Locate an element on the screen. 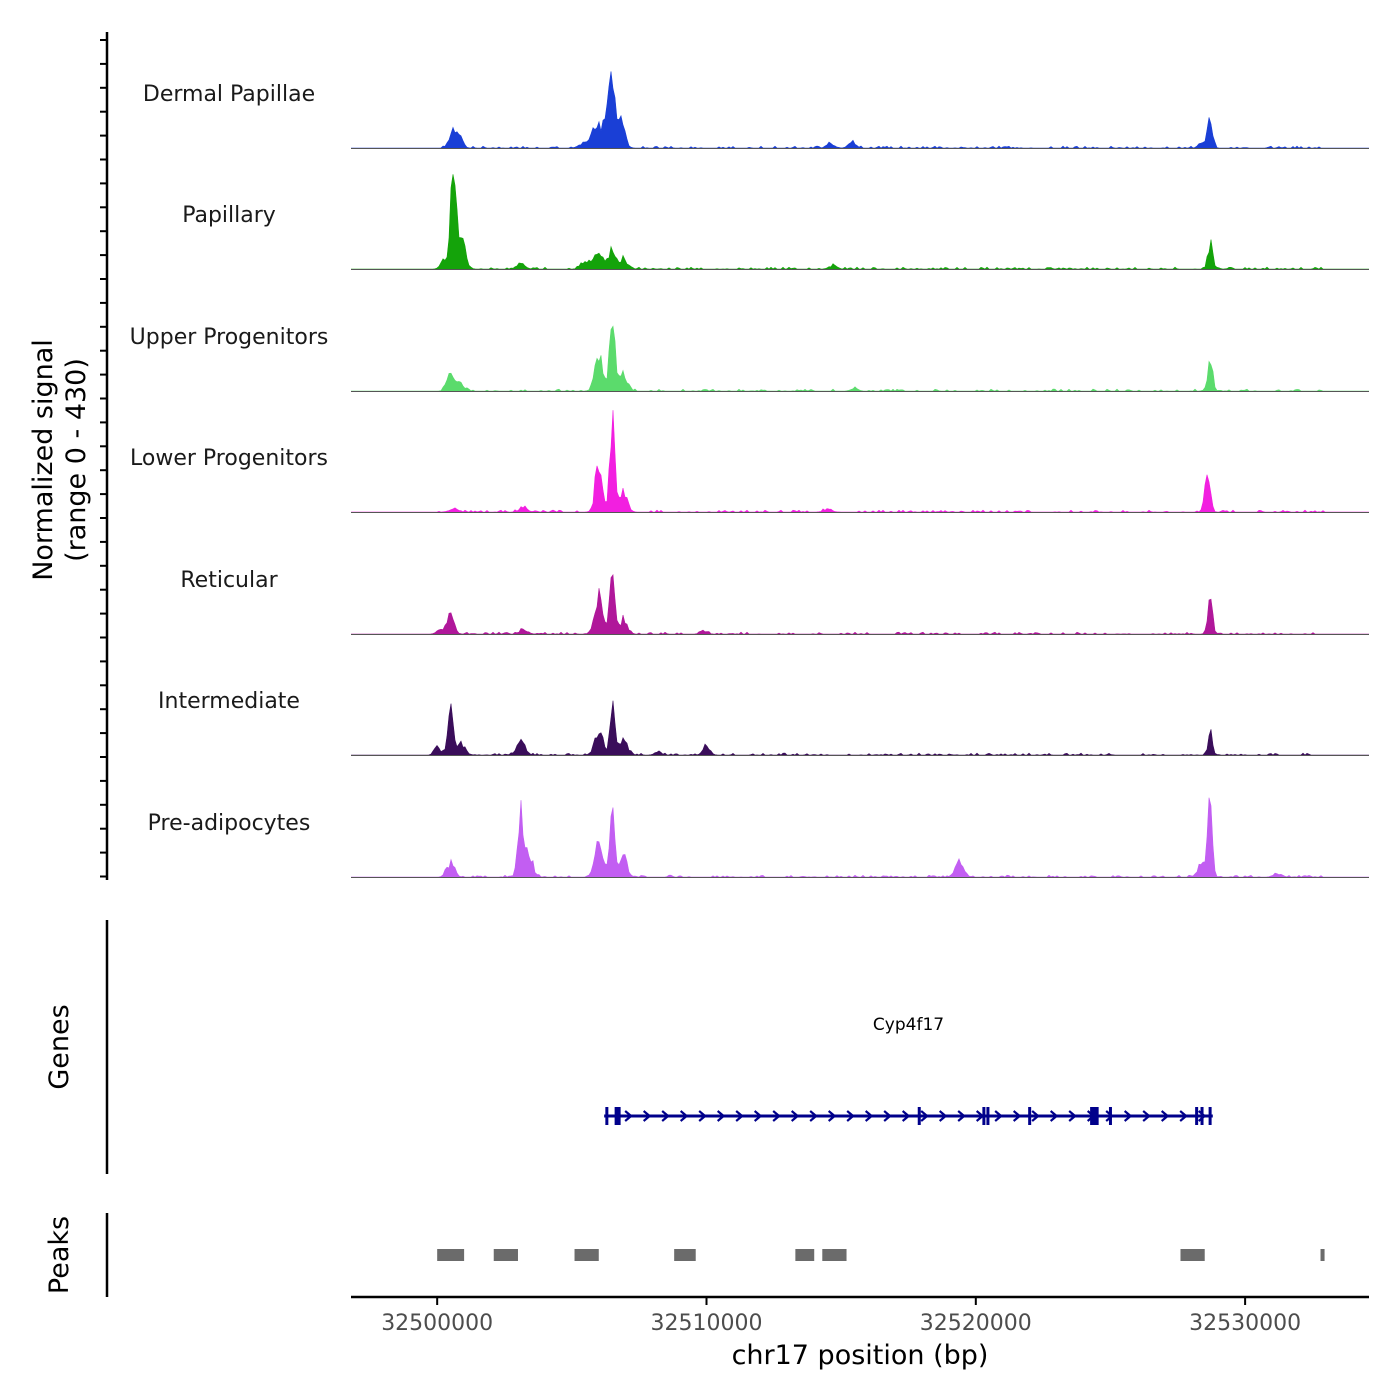 This screenshot has height=1400, width=1400. peaks-axis-title: Peaks is located at coordinates (59, 1255).